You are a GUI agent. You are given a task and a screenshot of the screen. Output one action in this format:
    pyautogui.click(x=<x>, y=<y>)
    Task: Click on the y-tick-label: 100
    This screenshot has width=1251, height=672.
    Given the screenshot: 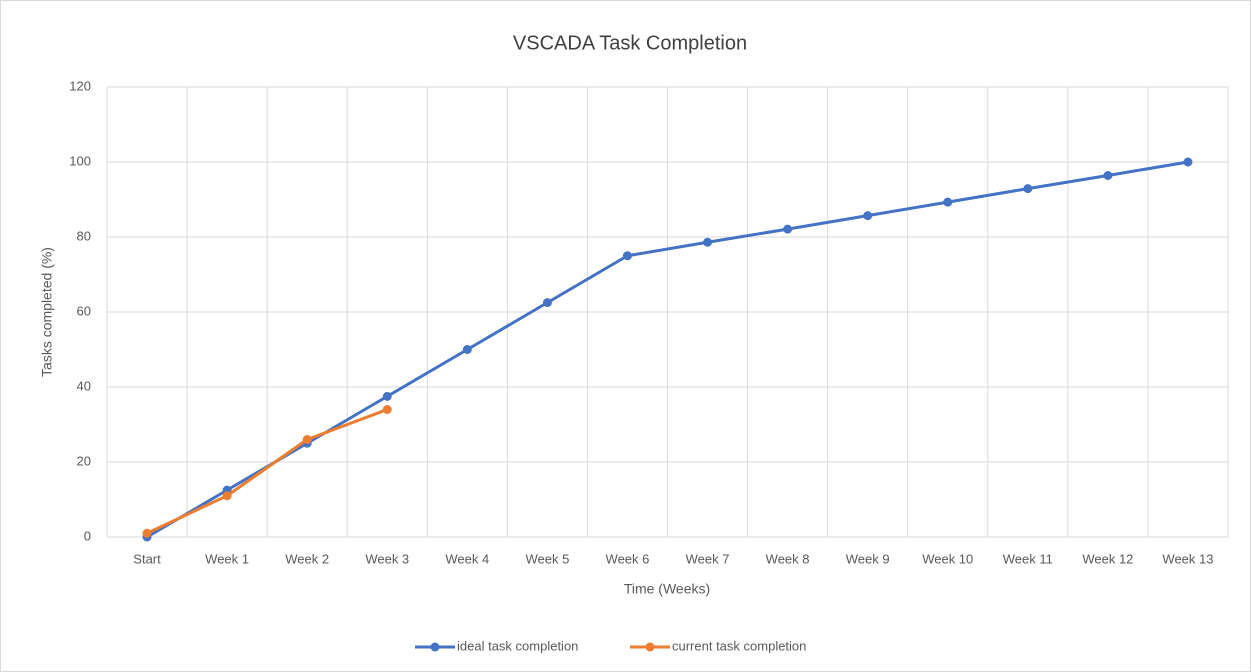 What is the action you would take?
    pyautogui.click(x=80, y=160)
    